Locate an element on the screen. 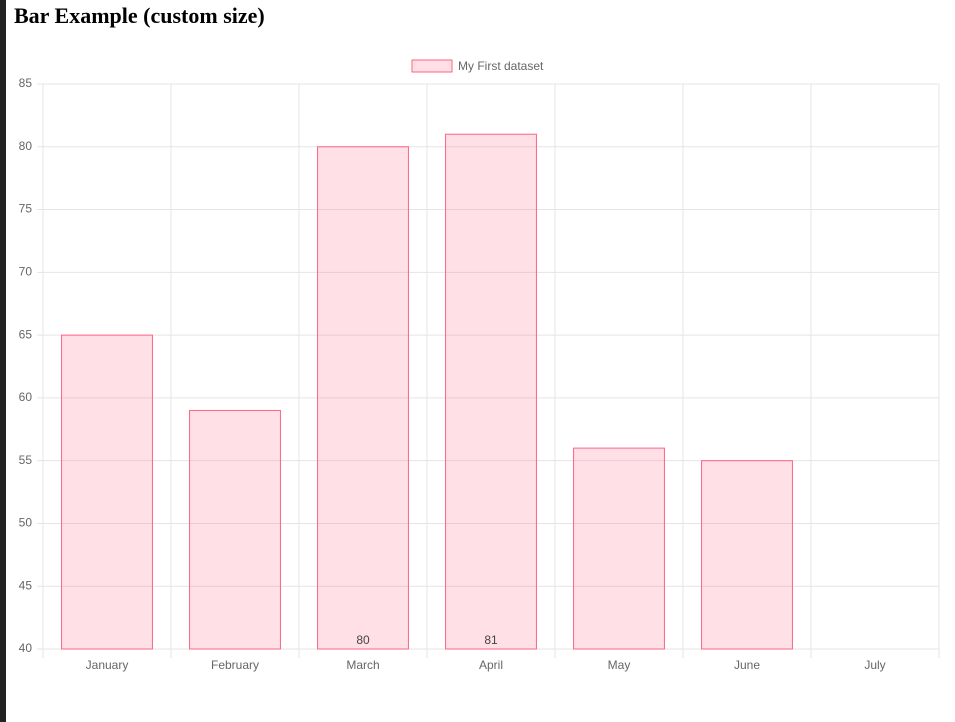 This screenshot has width=955, height=722. value-label: 81 is located at coordinates (491, 640).